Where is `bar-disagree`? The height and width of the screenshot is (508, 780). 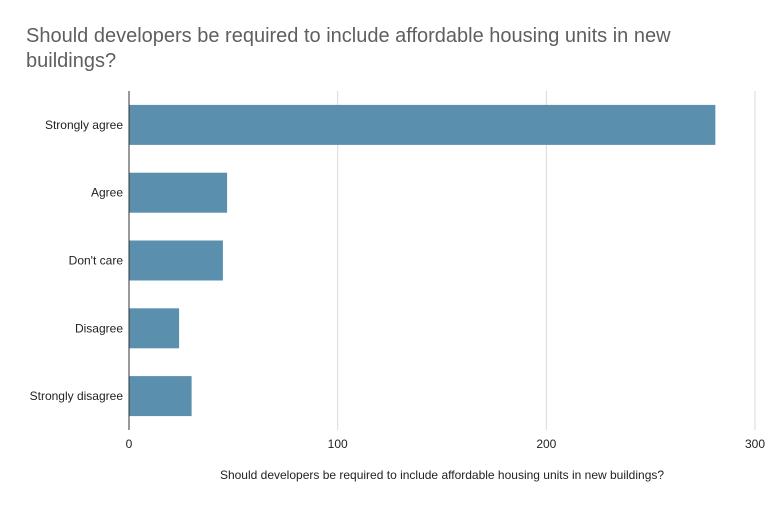
bar-disagree is located at coordinates (154, 328).